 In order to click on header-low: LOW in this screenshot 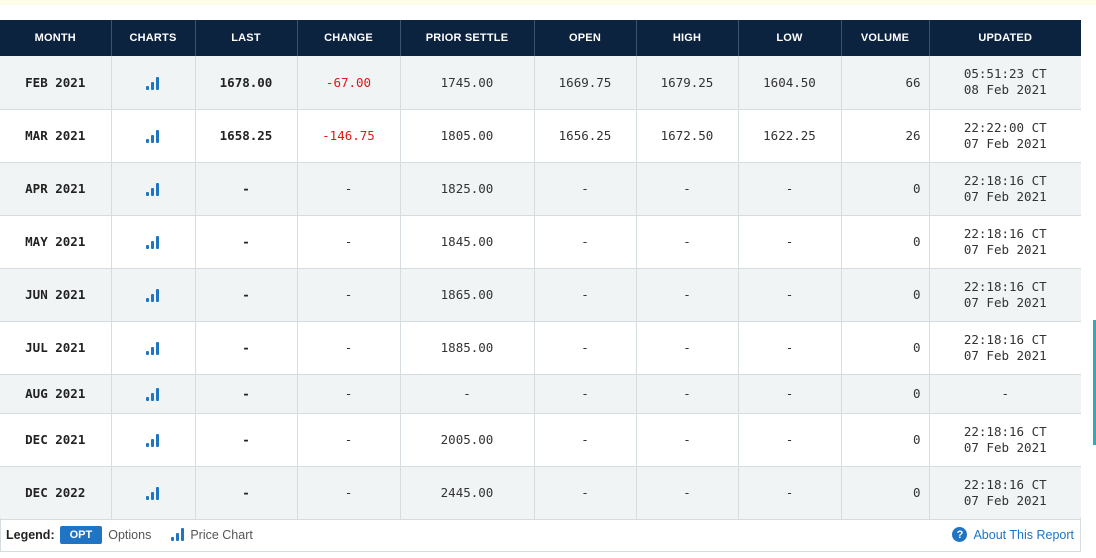, I will do `click(790, 38)`.